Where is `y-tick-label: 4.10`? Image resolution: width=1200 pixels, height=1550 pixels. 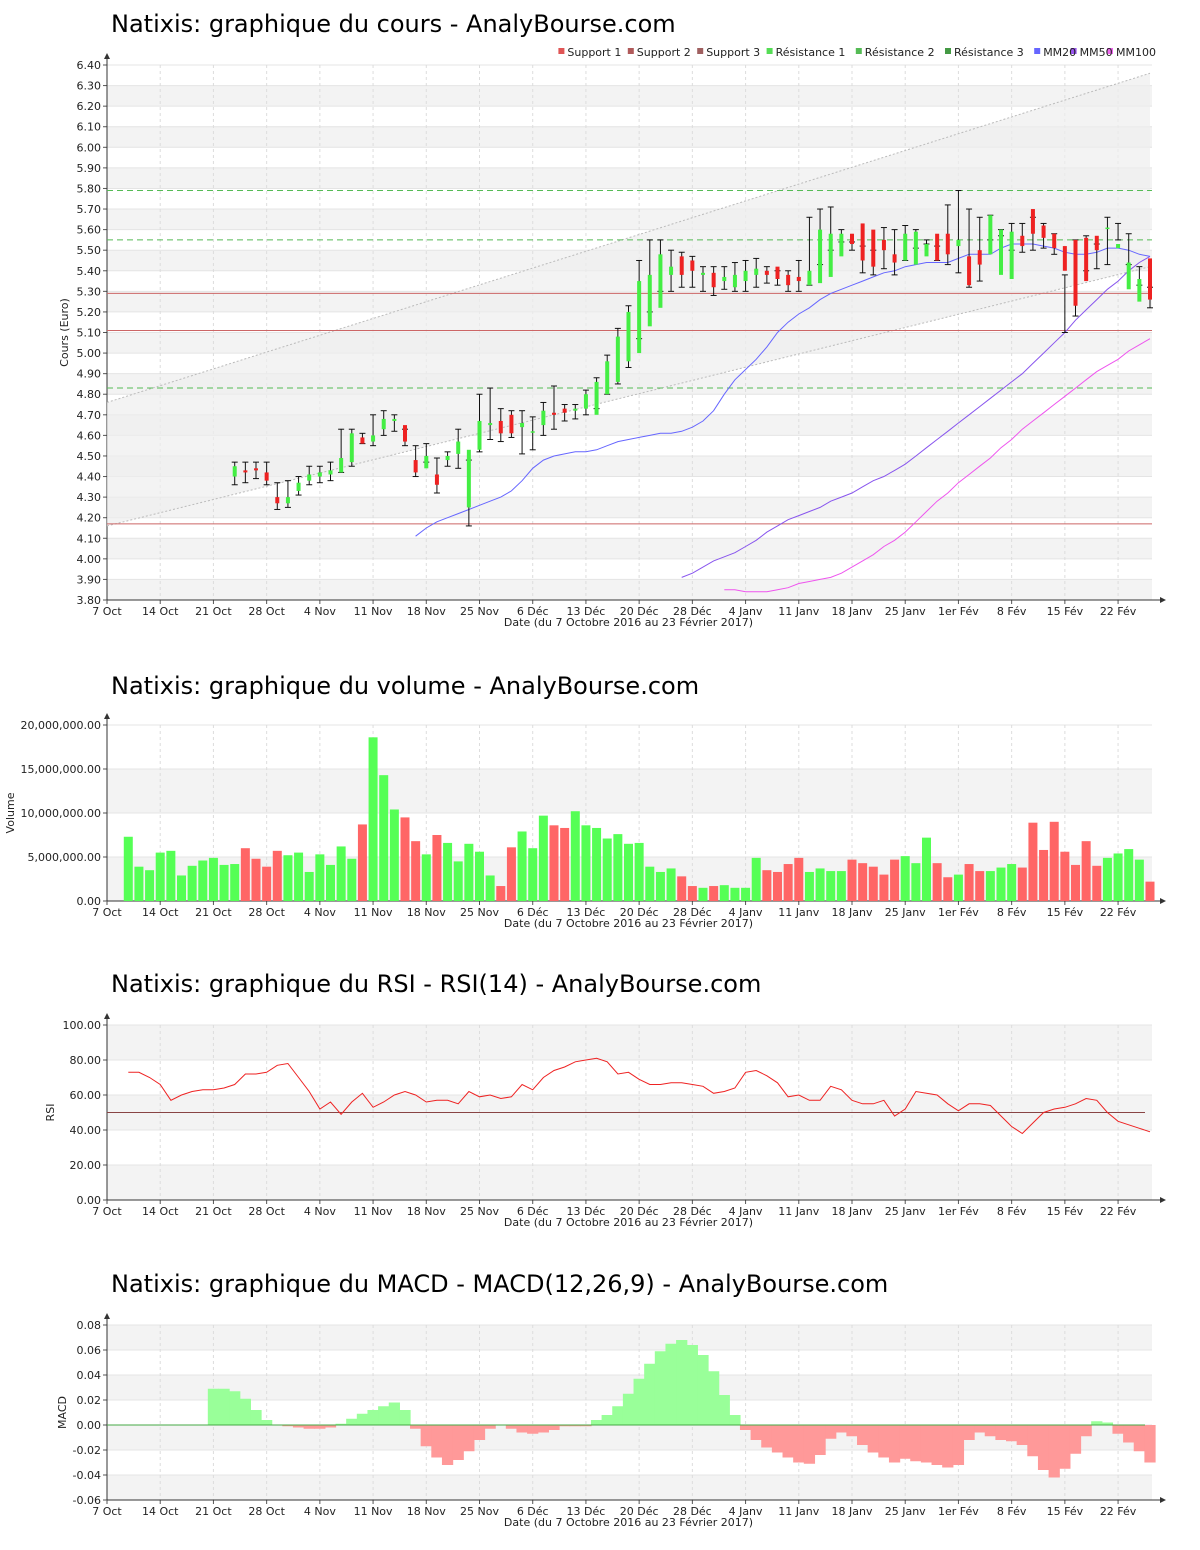
y-tick-label: 4.10 is located at coordinates (89, 538).